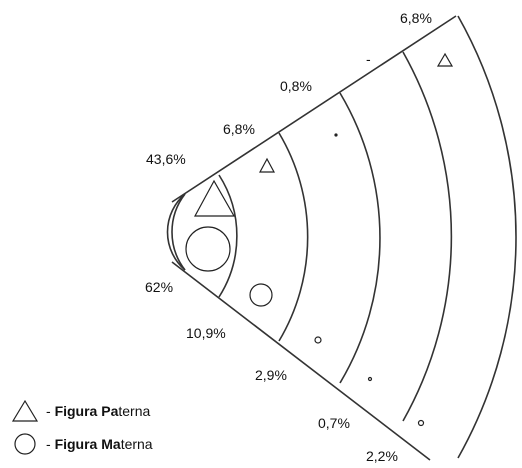  What do you see at coordinates (50, 411) in the screenshot?
I see `legend-paternal-prefix: -` at bounding box center [50, 411].